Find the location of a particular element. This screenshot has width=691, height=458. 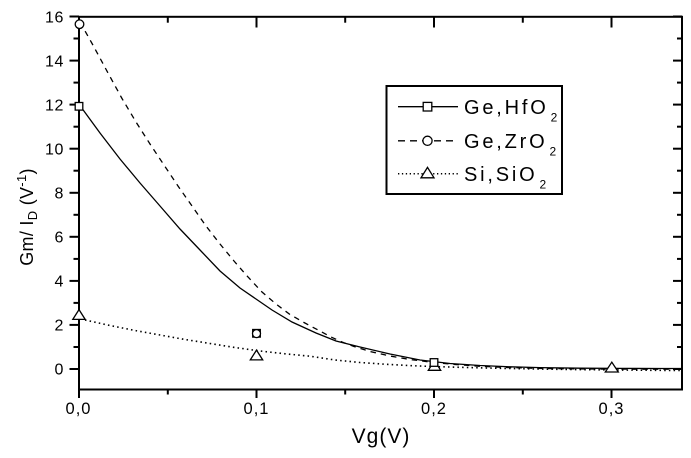

svg-text: 0 is located at coordinates (60, 370).